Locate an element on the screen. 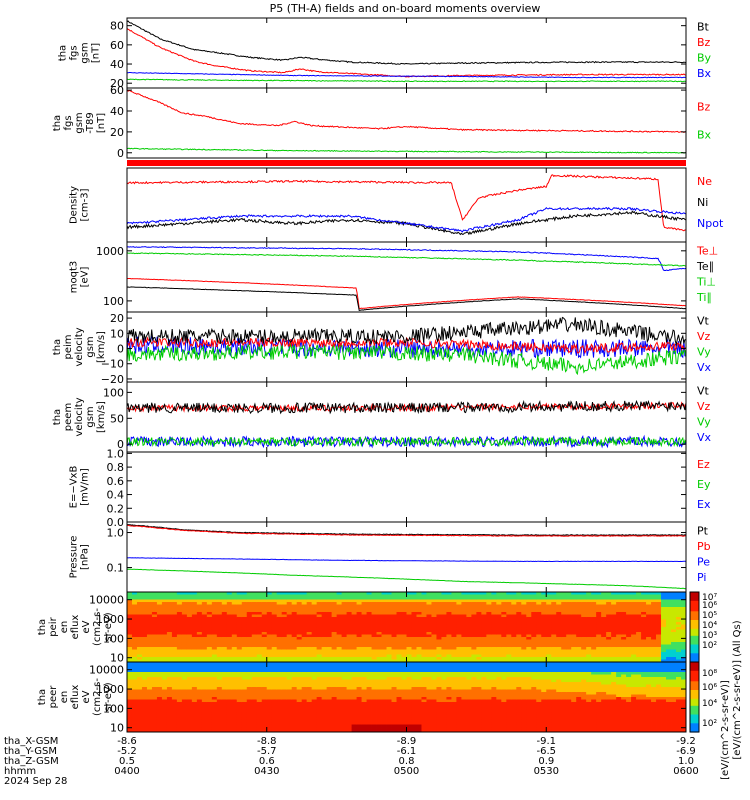 This screenshot has width=750, height=800. y-tick-label: 60 is located at coordinates (117, 90).